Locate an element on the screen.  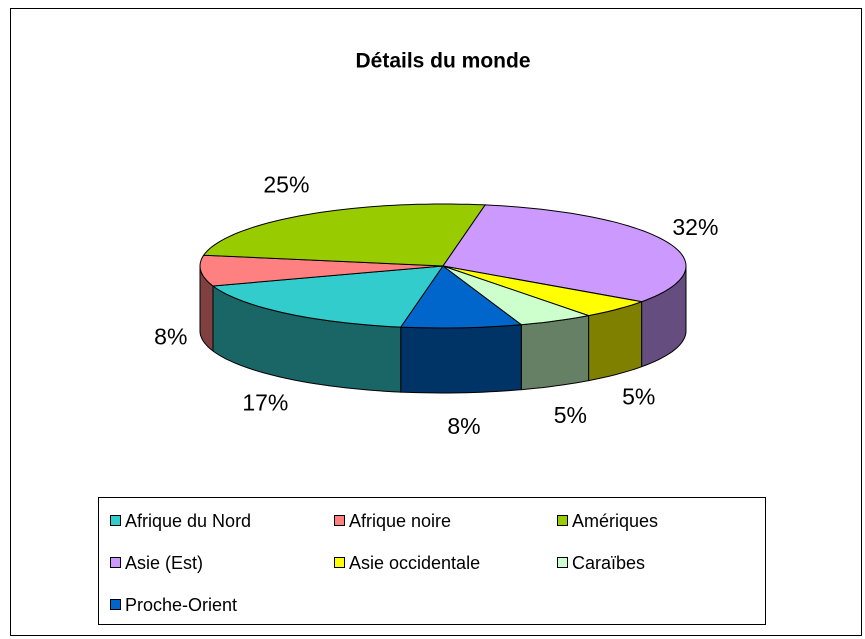
legend-label: Amériques is located at coordinates (615, 521).